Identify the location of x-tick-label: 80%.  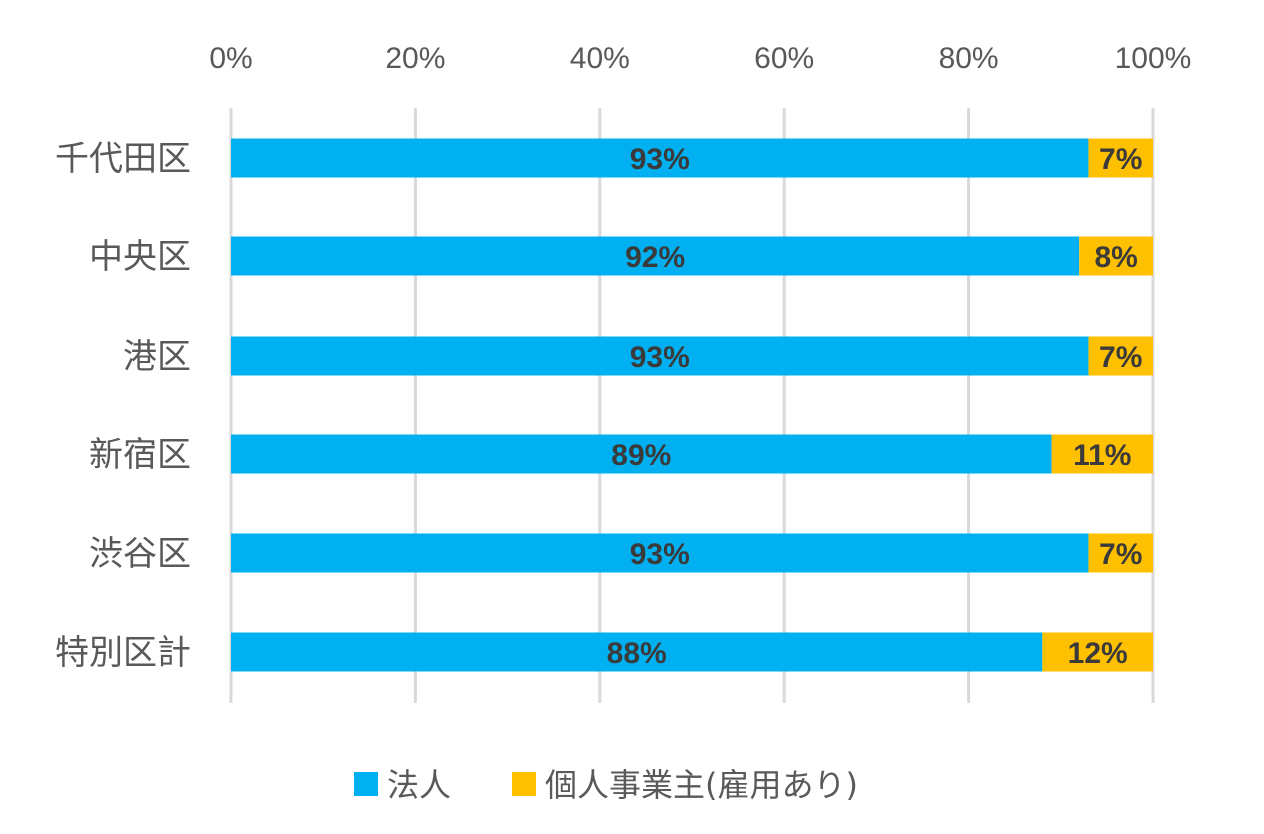
(969, 58).